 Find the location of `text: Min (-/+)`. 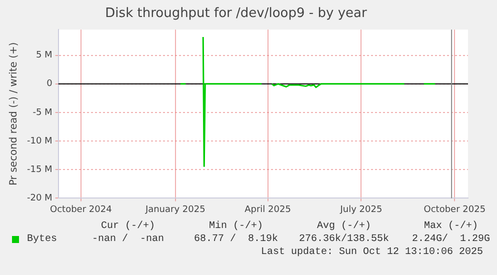

text: Min (-/+) is located at coordinates (236, 226).